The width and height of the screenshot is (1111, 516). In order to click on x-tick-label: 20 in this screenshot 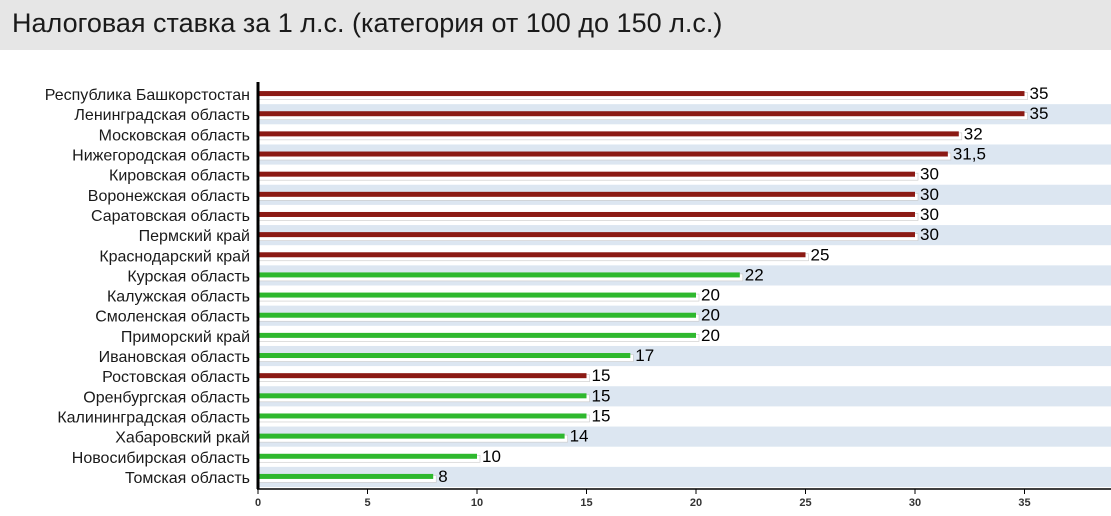, I will do `click(696, 503)`.